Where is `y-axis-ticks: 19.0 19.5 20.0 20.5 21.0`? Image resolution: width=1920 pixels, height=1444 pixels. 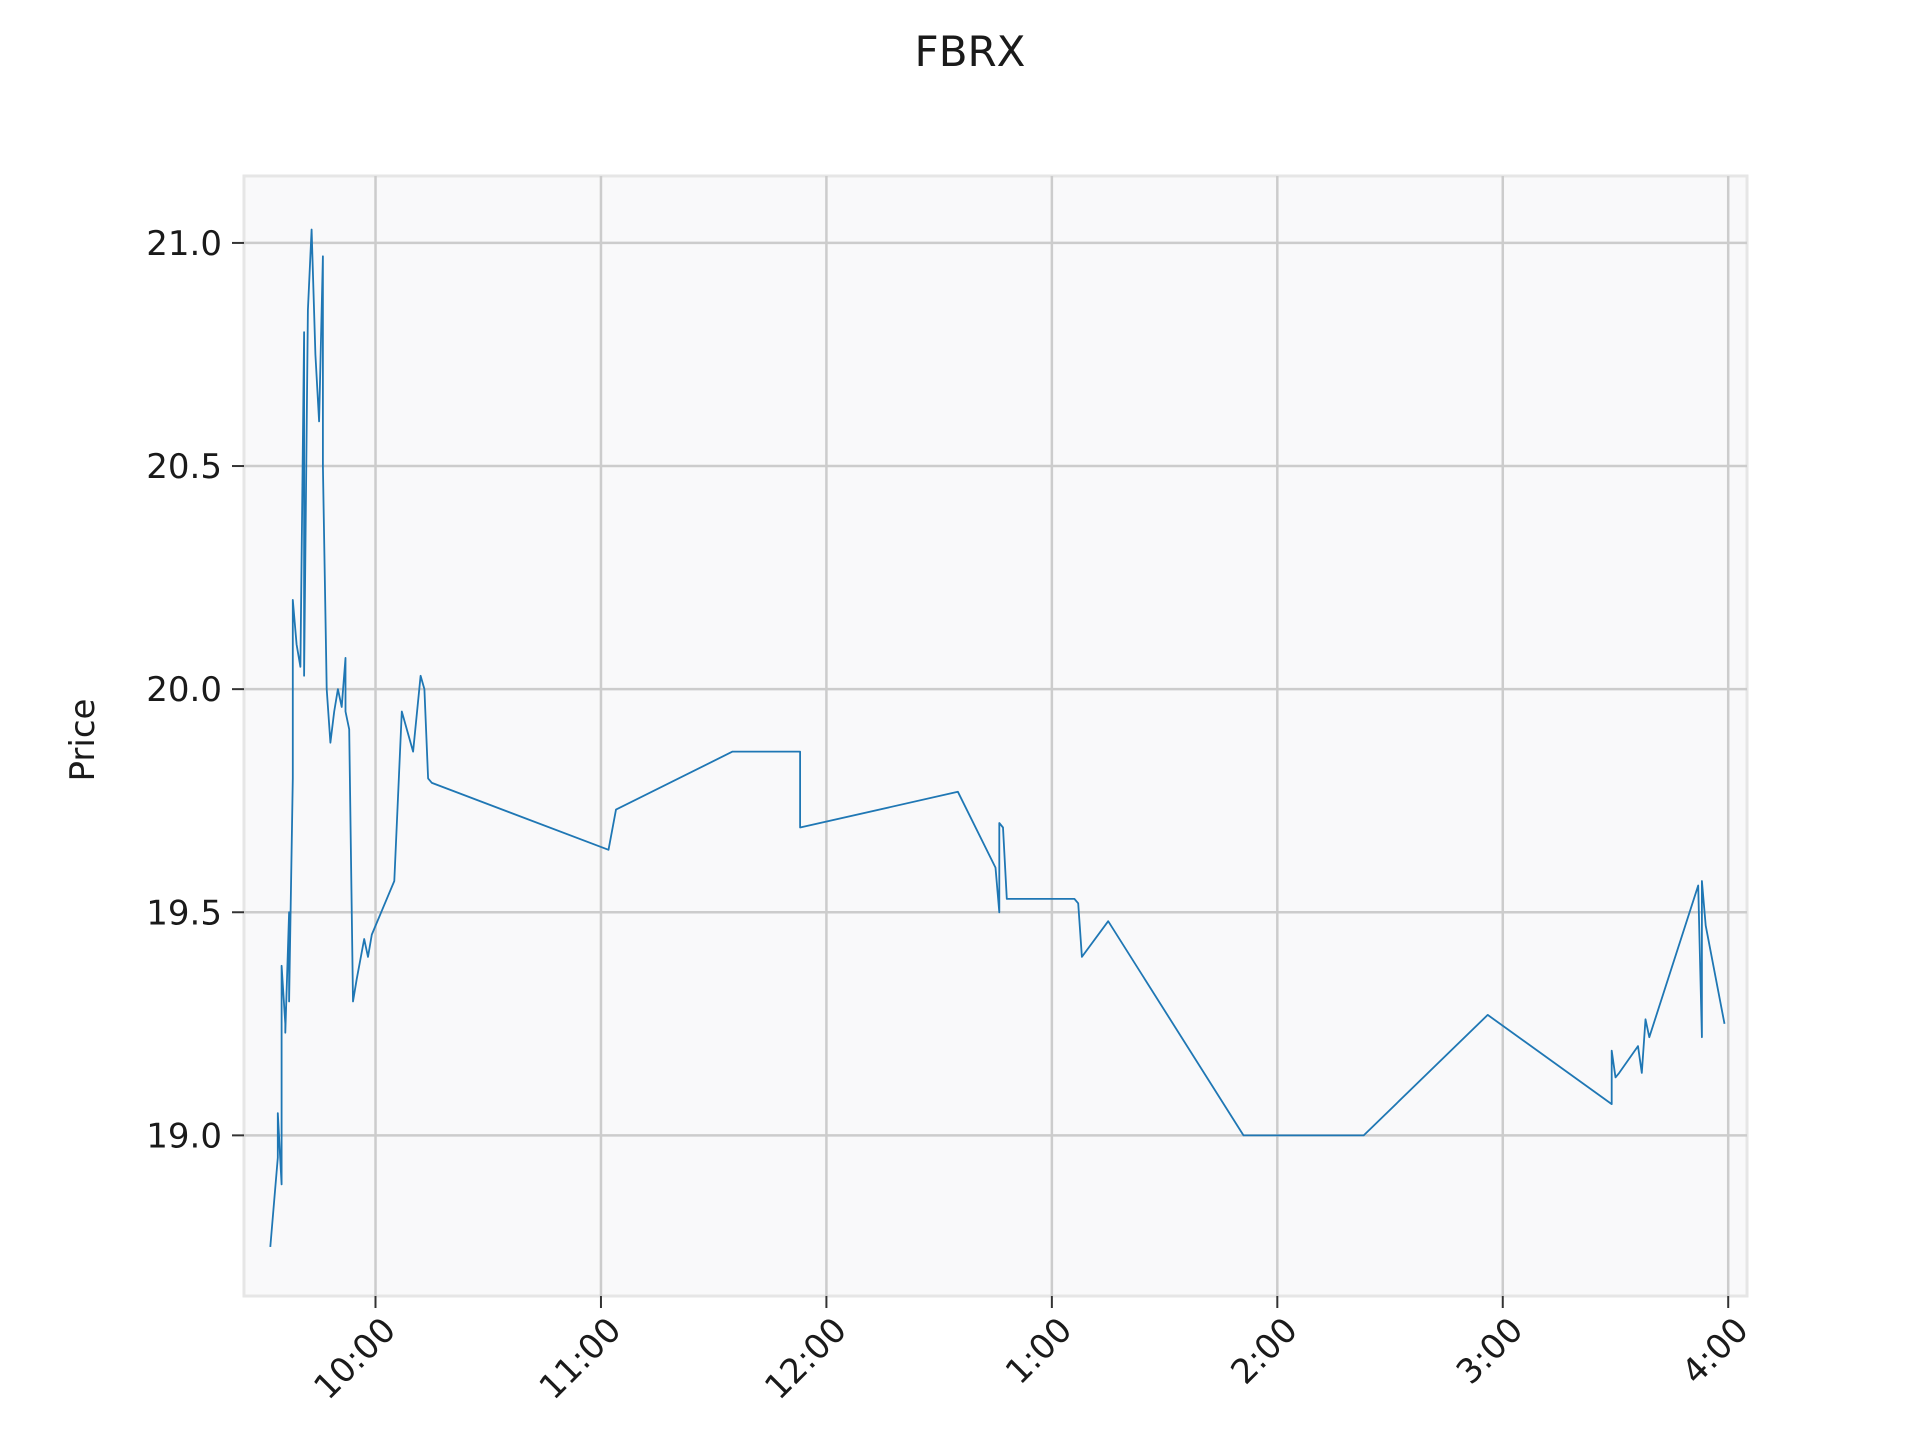
y-axis-ticks: 19.0 19.5 20.0 20.5 21.0 is located at coordinates (195, 690).